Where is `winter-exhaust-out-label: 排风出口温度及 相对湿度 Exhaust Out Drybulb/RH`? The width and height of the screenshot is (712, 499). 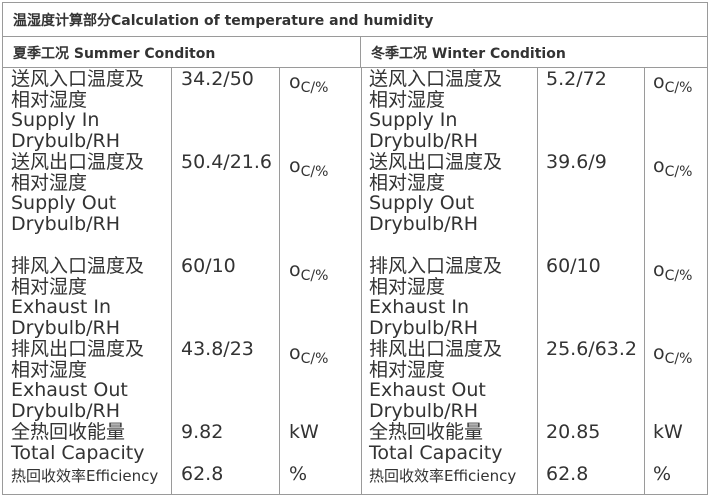 winter-exhaust-out-label: 排风出口温度及 相对湿度 Exhaust Out Drybulb/RH is located at coordinates (449, 380).